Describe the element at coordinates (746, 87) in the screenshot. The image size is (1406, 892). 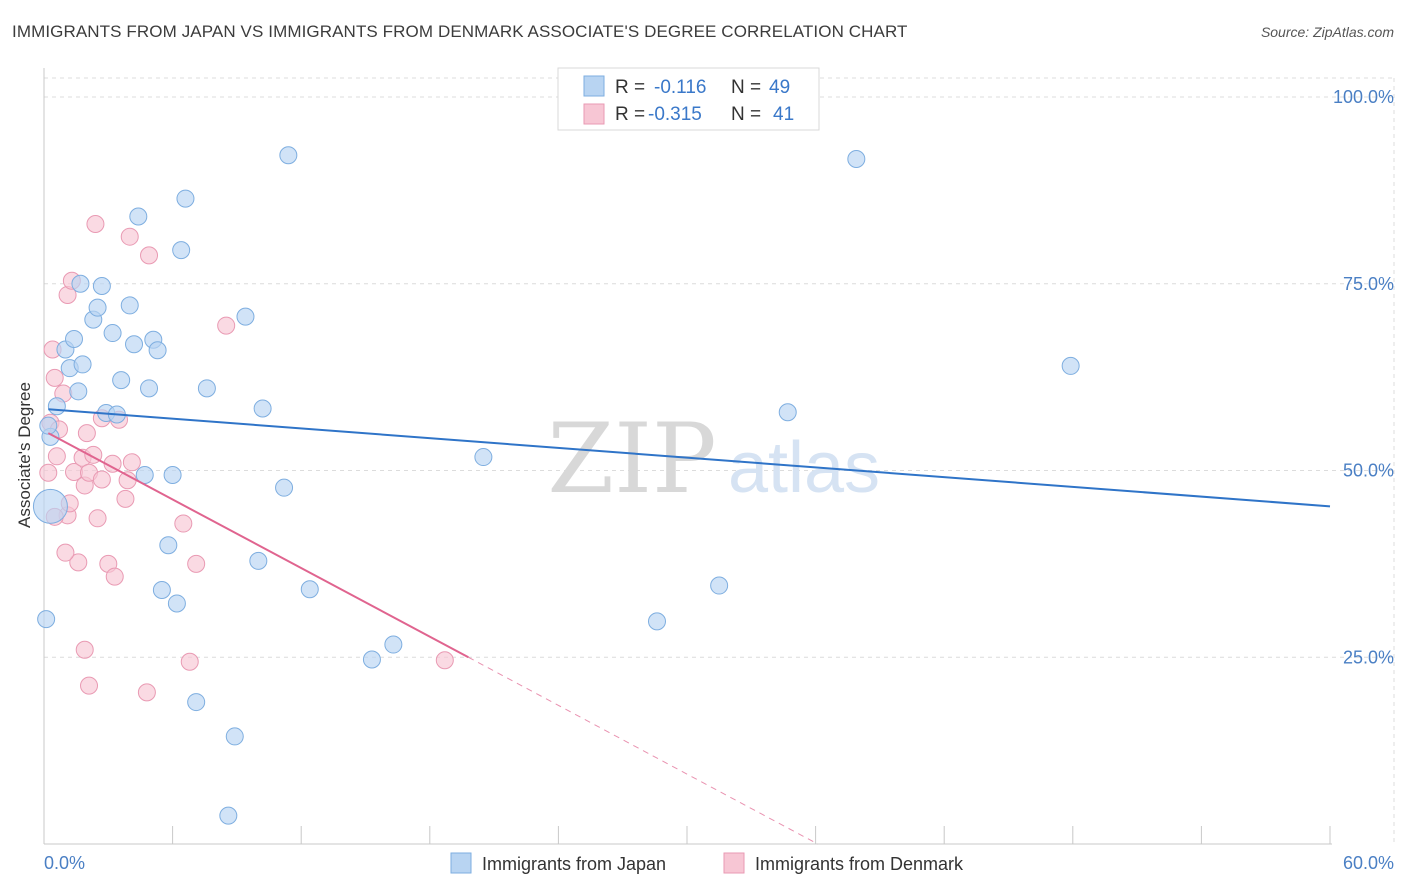
I see `japan-n-label: N =` at that location.